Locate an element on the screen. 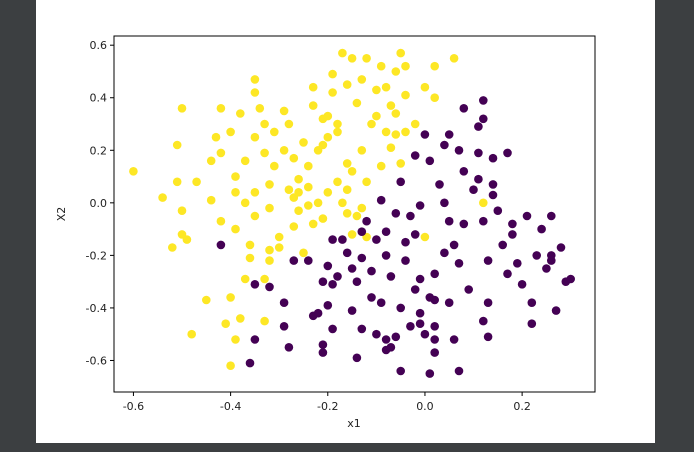 The height and width of the screenshot is (452, 694). x-tick-label: -0.4 is located at coordinates (230, 406).